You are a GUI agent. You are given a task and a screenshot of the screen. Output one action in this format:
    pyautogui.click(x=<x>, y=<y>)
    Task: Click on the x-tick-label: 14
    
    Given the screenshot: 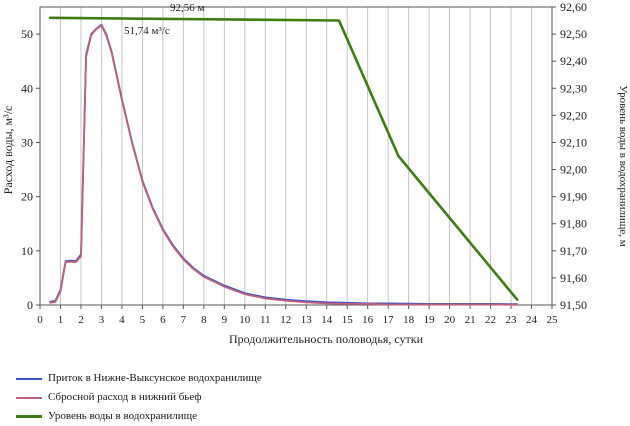 What is the action you would take?
    pyautogui.click(x=327, y=320)
    